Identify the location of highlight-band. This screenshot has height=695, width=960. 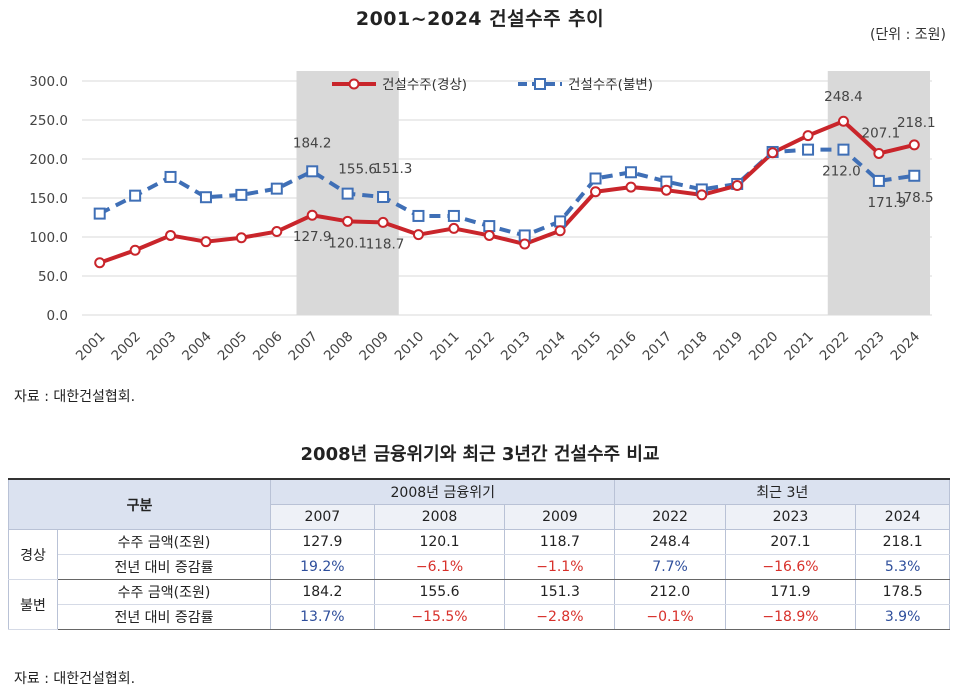
(878, 193).